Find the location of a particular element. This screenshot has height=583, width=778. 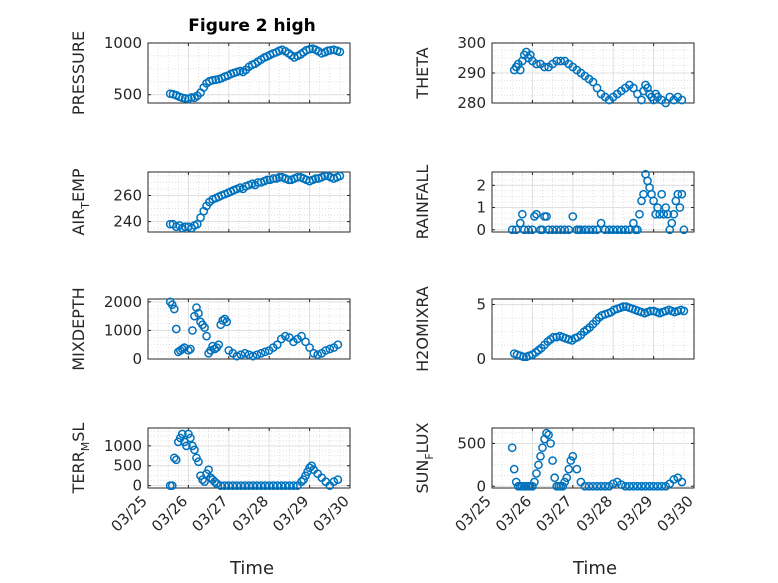

y-axis-label: SUNFLUX is located at coordinates (424, 457).